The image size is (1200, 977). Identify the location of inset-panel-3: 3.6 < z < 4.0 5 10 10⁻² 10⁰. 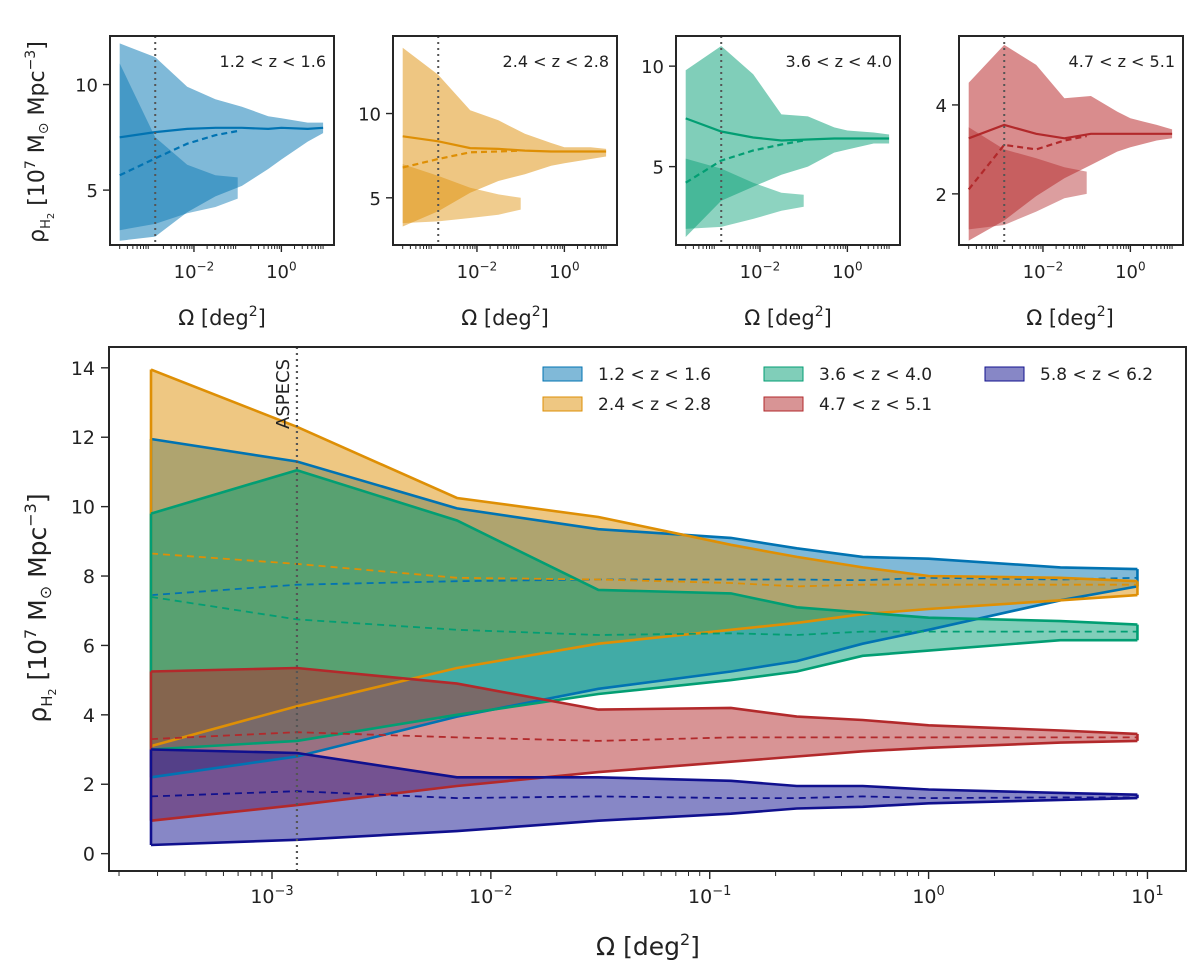
(771, 159).